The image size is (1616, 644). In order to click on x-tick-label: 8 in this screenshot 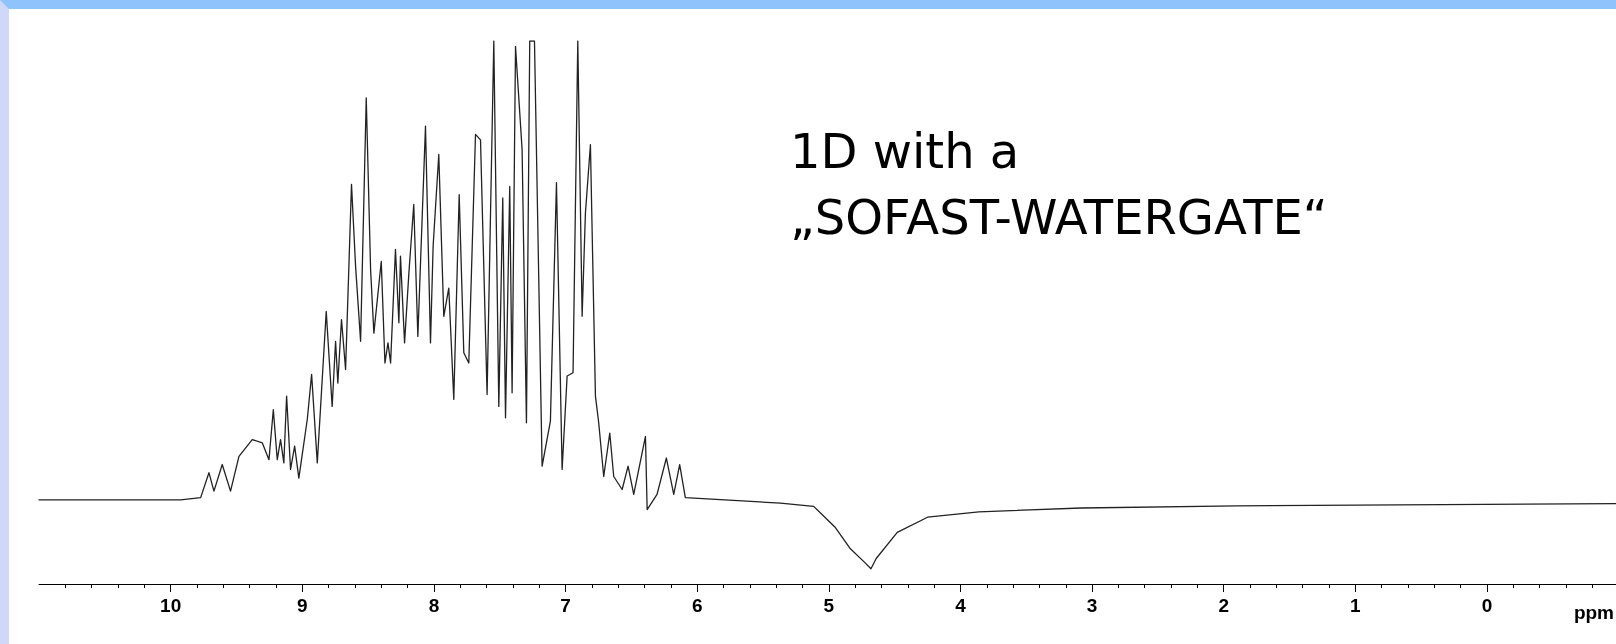, I will do `click(434, 605)`.